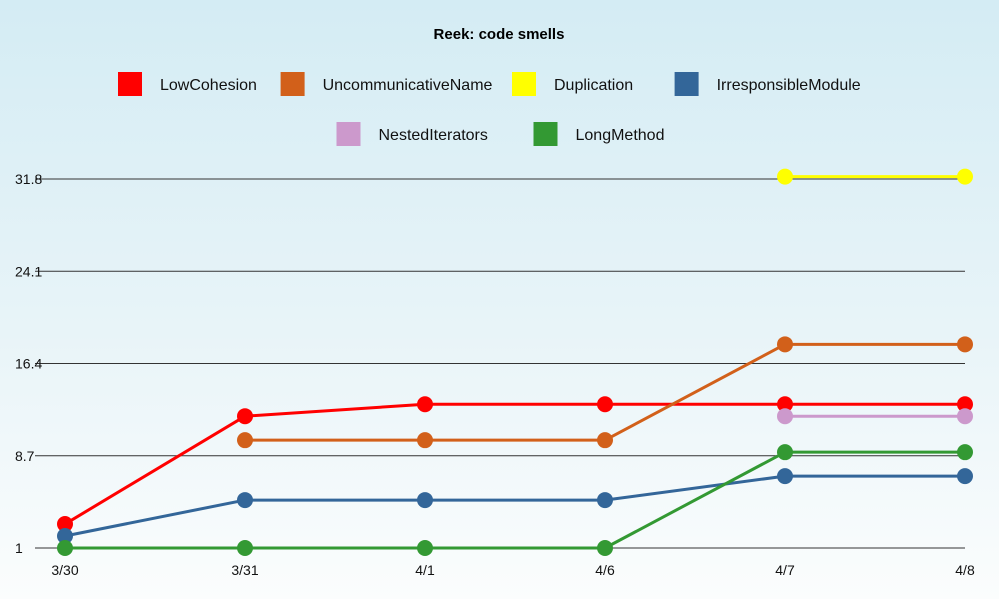 This screenshot has width=999, height=599. What do you see at coordinates (28, 271) in the screenshot?
I see `y-tick-label: 24.1` at bounding box center [28, 271].